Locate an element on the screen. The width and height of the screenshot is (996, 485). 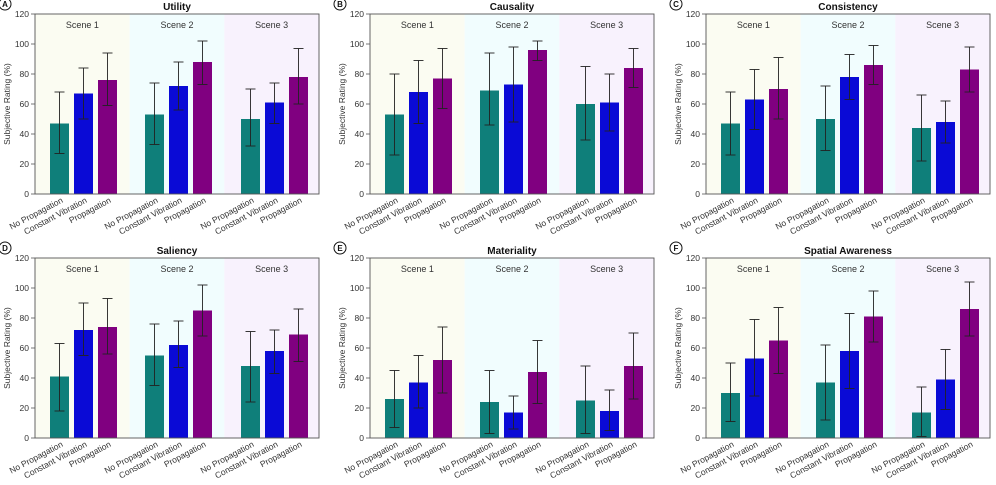
panel-letter: E is located at coordinates (340, 248).